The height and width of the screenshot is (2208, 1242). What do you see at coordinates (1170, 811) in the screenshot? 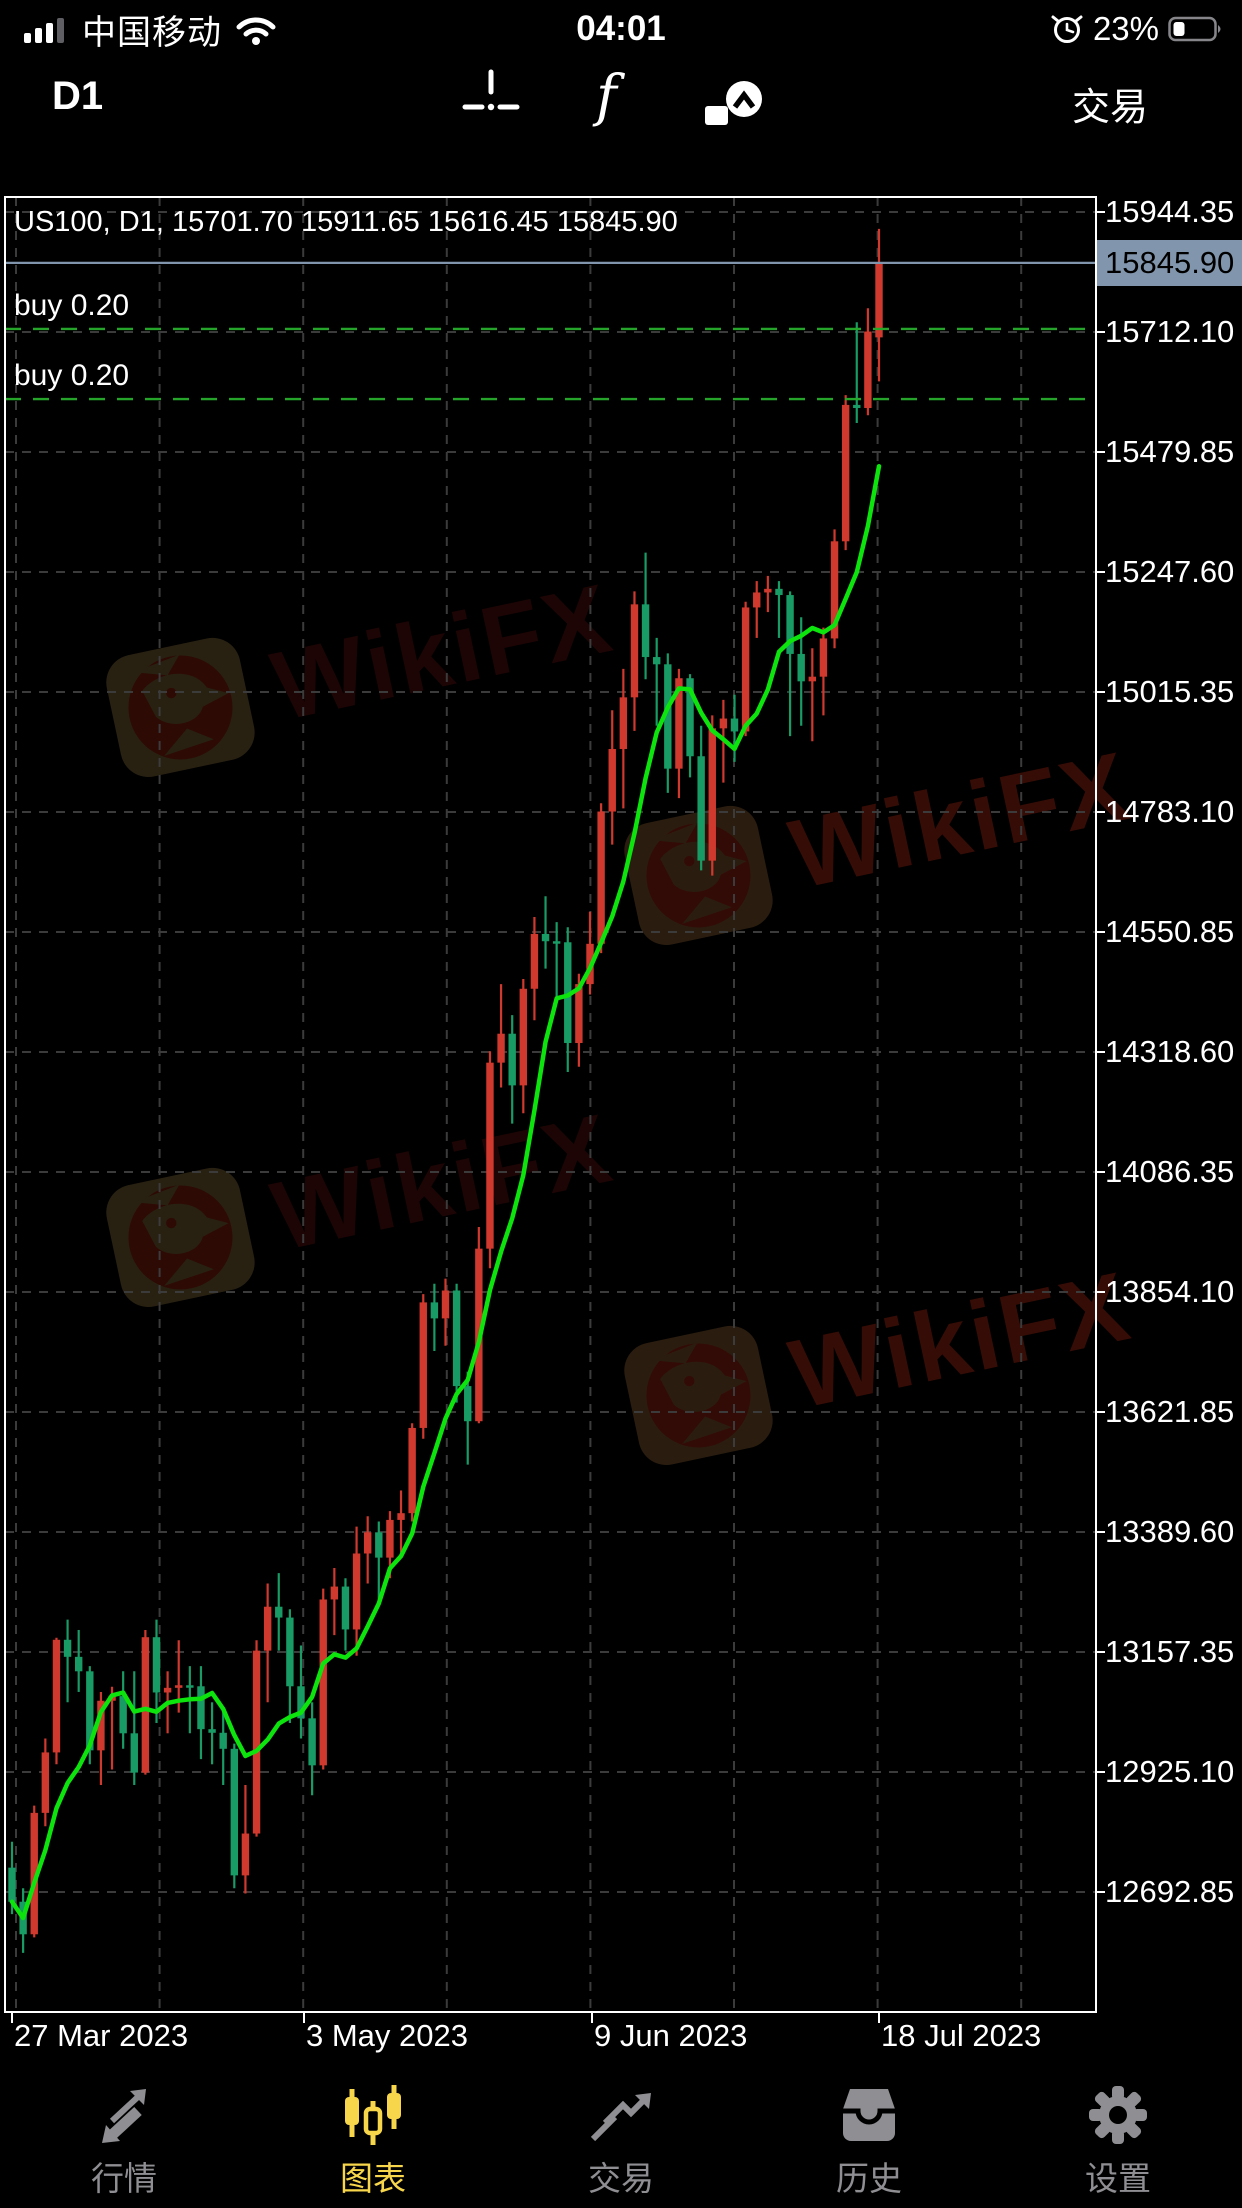
I see `price-axis-label: 14783.10` at bounding box center [1170, 811].